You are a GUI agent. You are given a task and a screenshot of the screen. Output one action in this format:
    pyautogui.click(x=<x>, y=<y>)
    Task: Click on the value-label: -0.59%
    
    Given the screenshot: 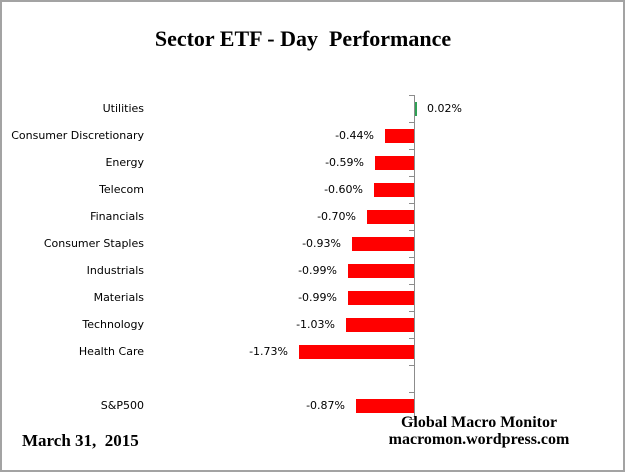 What is the action you would take?
    pyautogui.click(x=344, y=162)
    